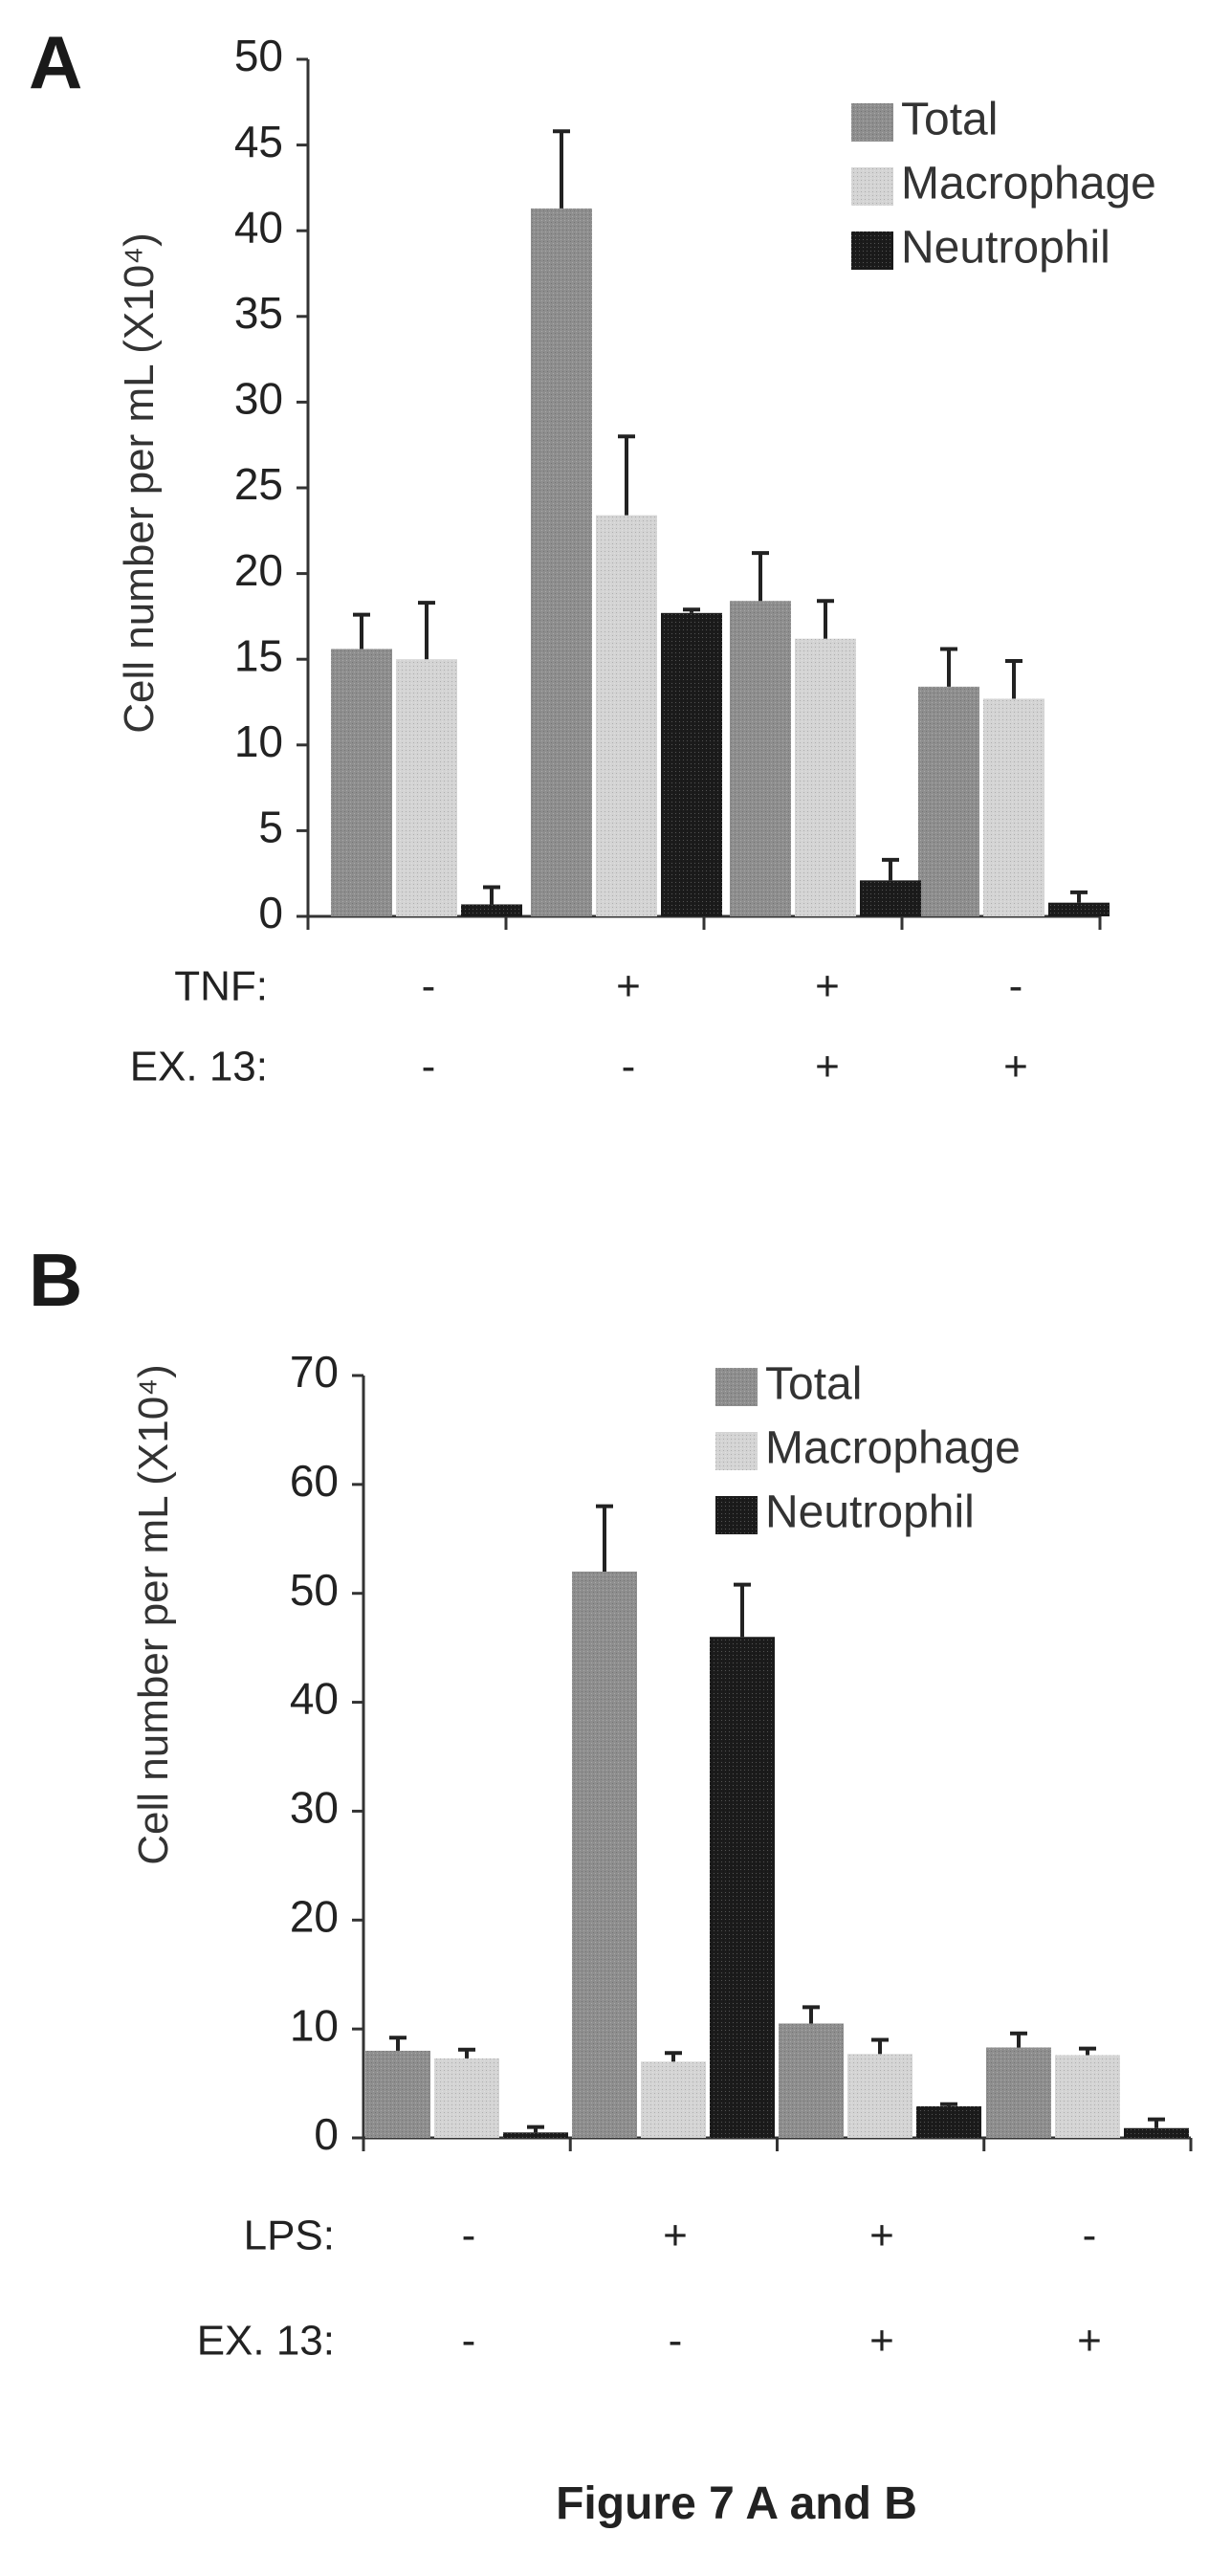 The height and width of the screenshot is (2576, 1231). I want to click on condition-label: LPS:, so click(289, 2236).